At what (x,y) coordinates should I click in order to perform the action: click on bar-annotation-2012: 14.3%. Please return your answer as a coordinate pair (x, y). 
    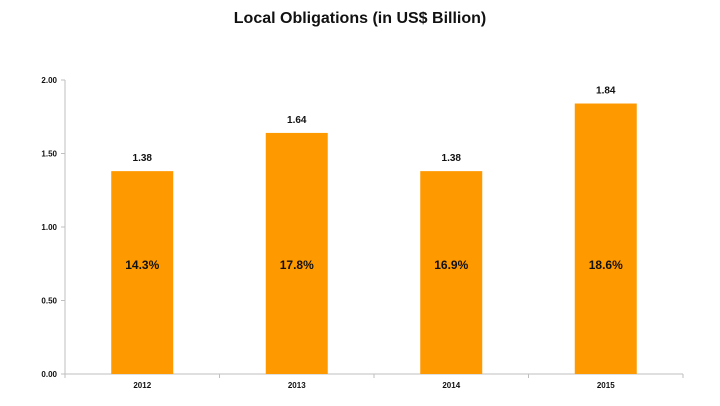
    Looking at the image, I should click on (142, 265).